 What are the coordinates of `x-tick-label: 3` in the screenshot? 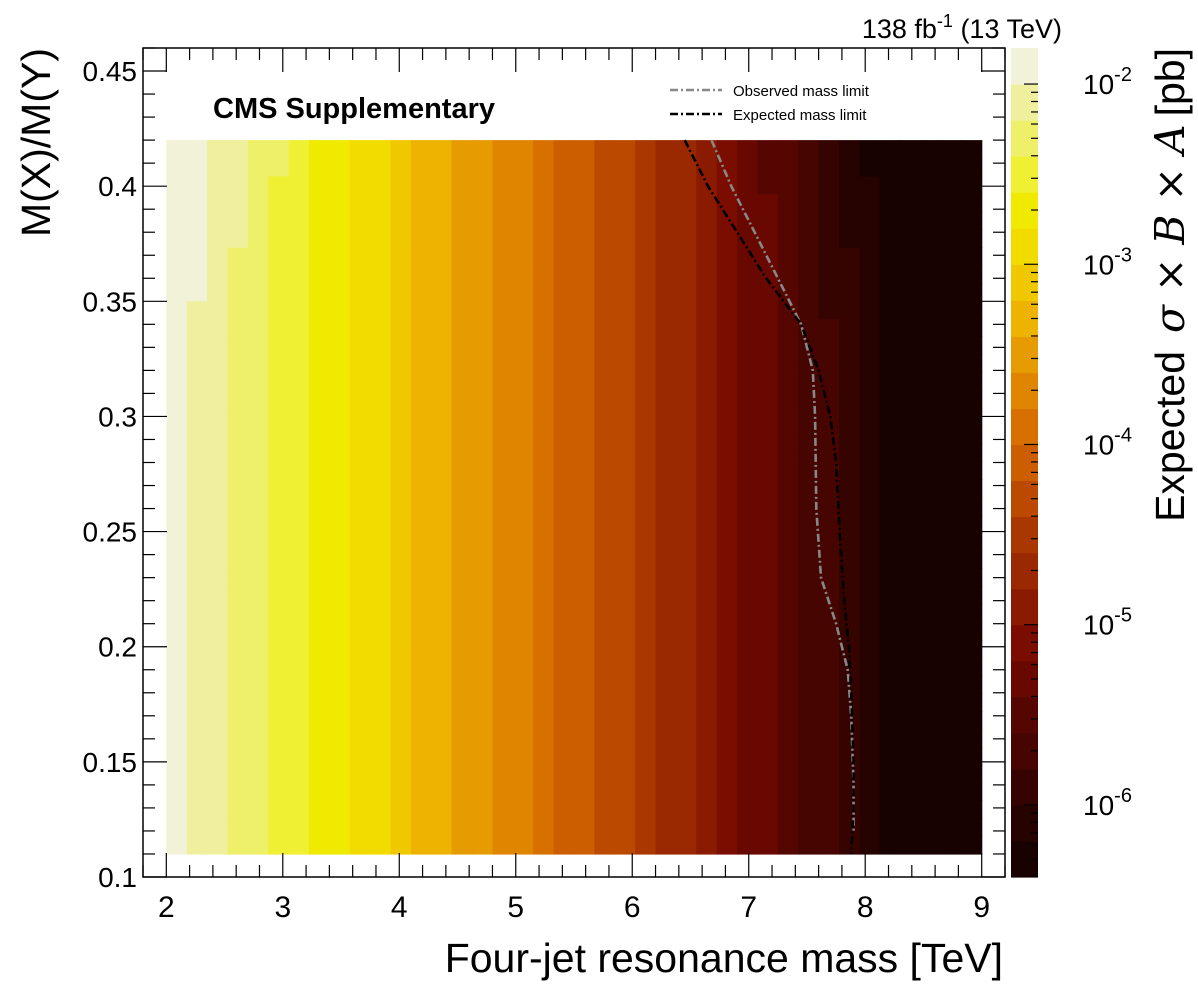 It's located at (282, 907).